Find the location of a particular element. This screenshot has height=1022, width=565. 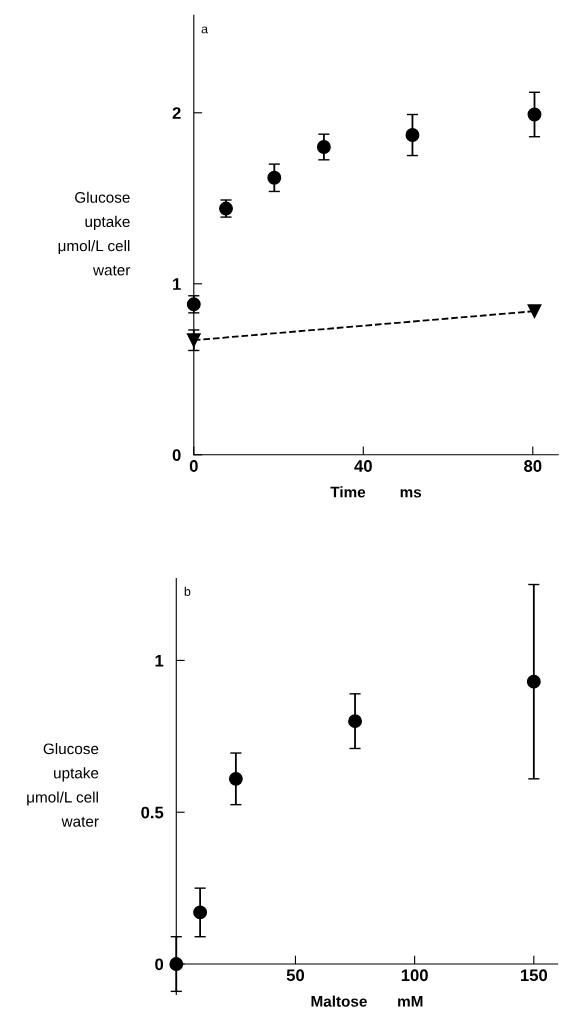

x-tick-label: 80 is located at coordinates (533, 466).